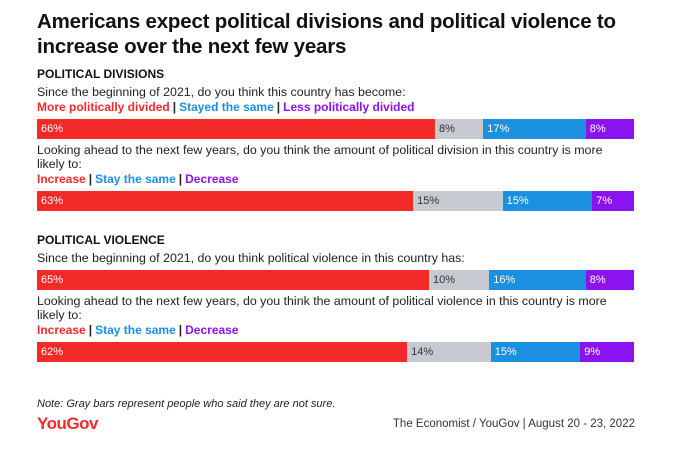  What do you see at coordinates (101, 74) in the screenshot?
I see `section-heading: POLITICAL DIVISIONS` at bounding box center [101, 74].